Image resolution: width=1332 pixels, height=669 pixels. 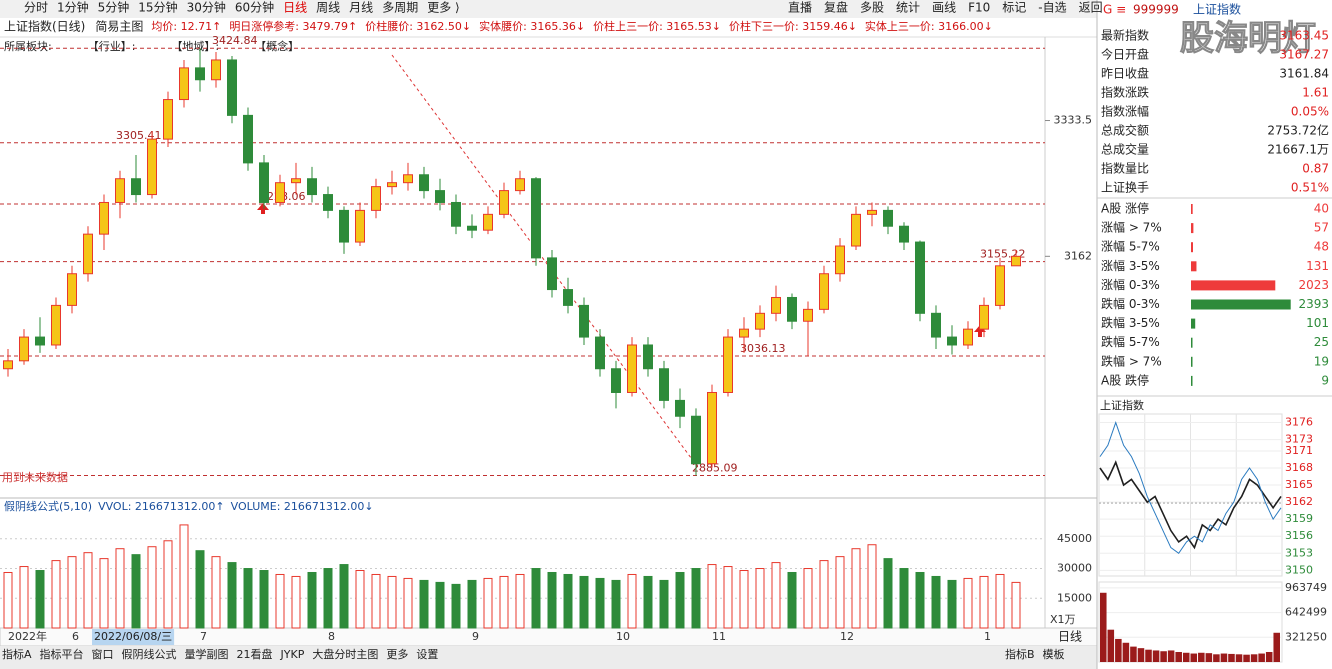 What do you see at coordinates (1325, 380) in the screenshot?
I see `breadth-value: 9` at bounding box center [1325, 380].